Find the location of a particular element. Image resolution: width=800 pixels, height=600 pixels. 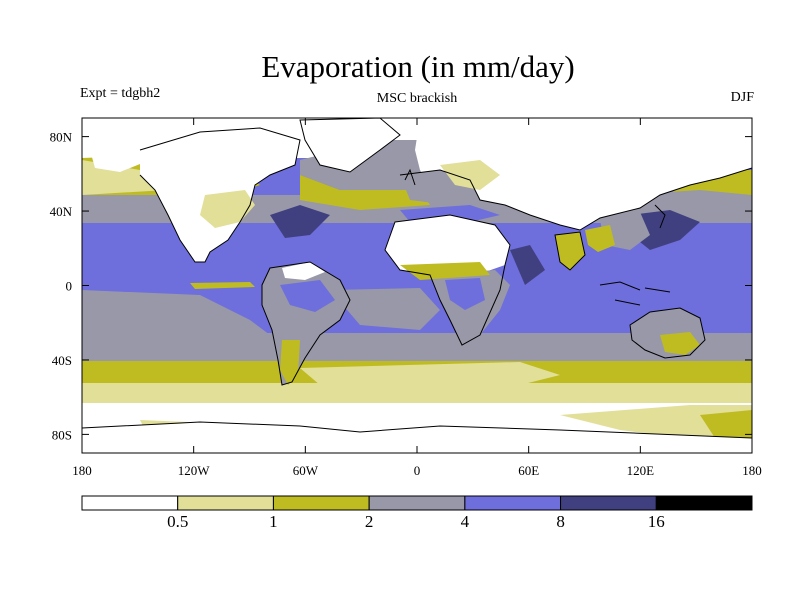

coastline-africa is located at coordinates (447, 280).